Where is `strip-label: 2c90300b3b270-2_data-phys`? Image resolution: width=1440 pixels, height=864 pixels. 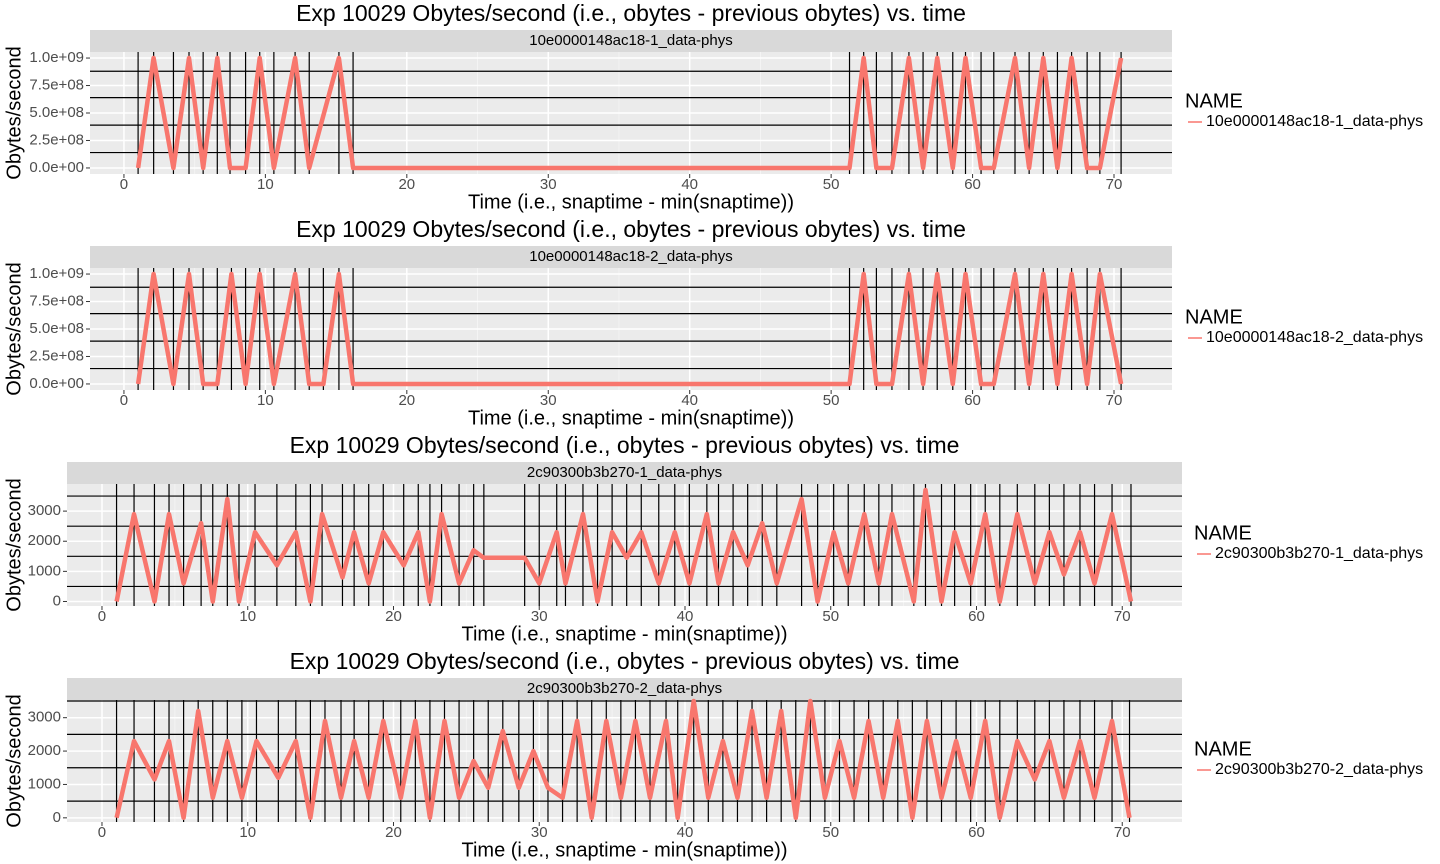 strip-label: 2c90300b3b270-2_data-phys is located at coordinates (624, 688).